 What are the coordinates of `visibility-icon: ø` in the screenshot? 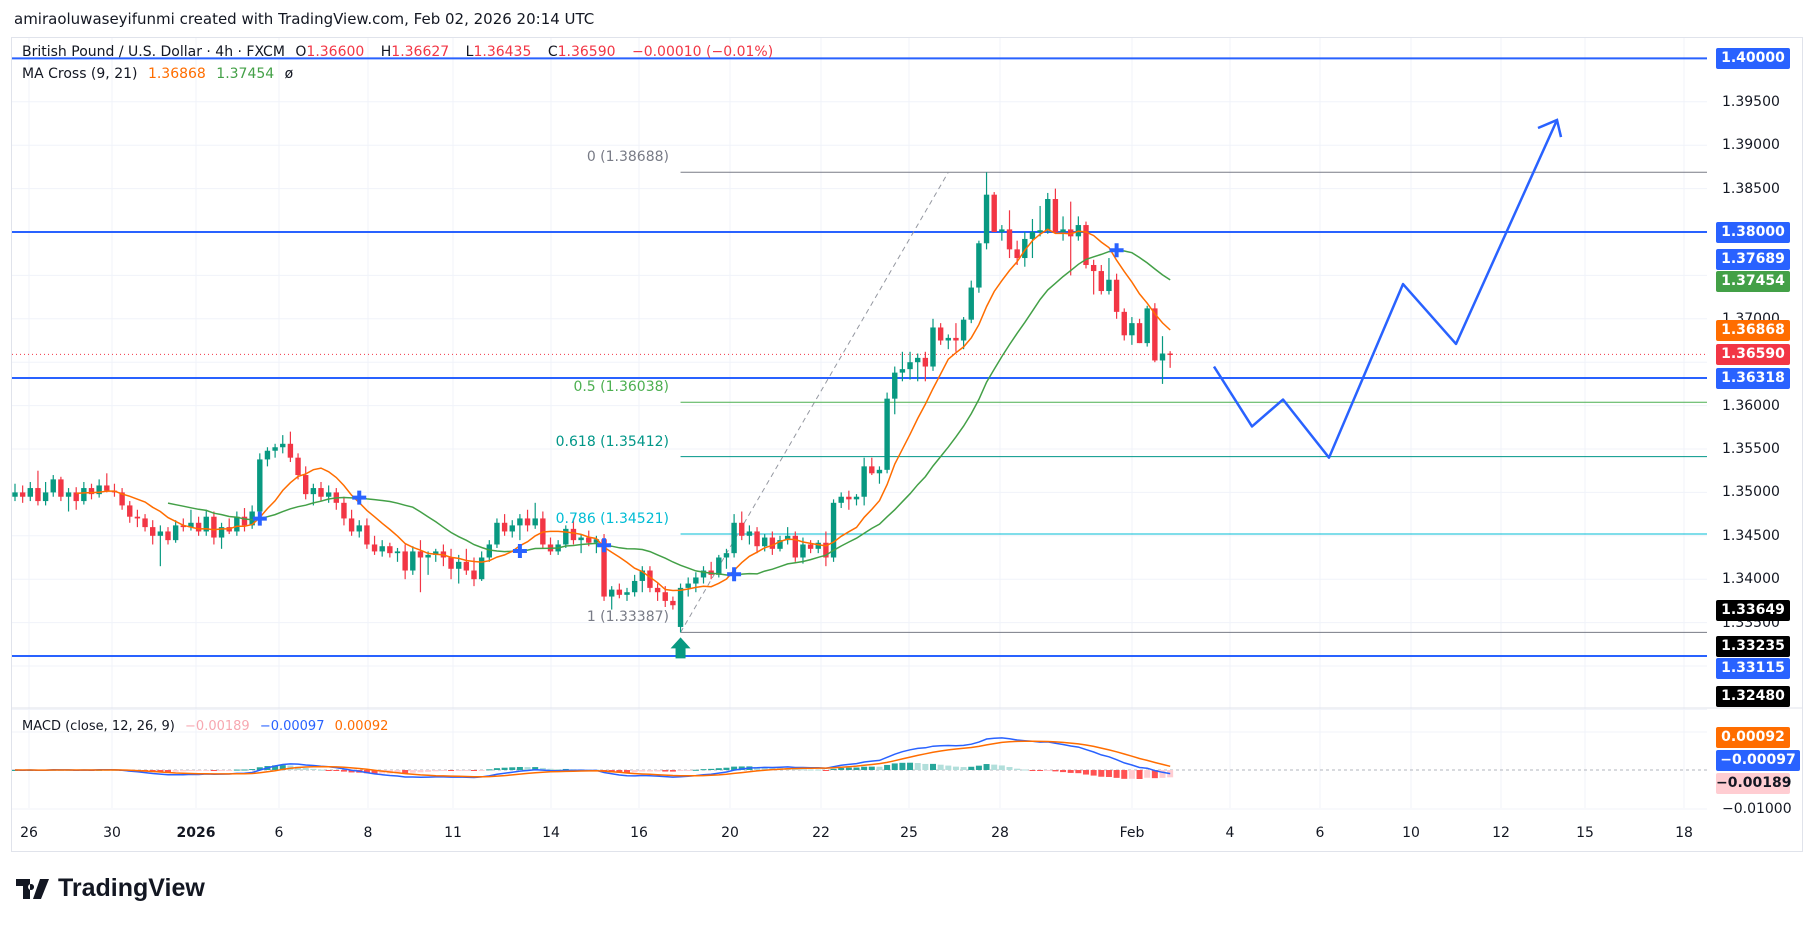 It's located at (289, 74).